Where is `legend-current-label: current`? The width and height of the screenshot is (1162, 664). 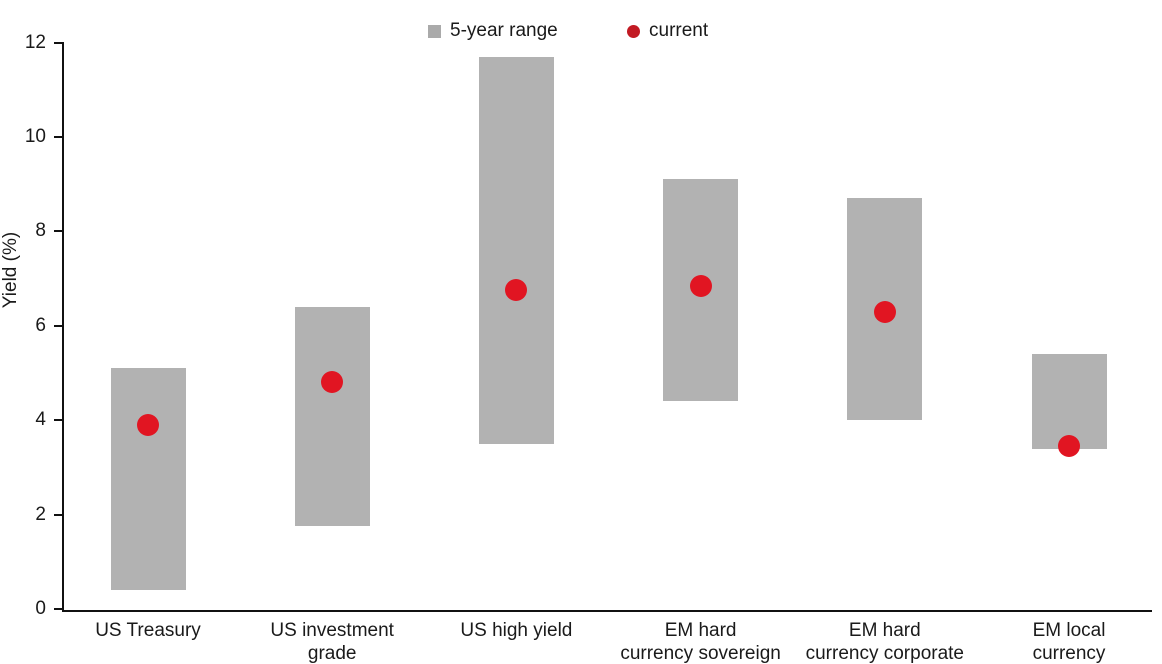 legend-current-label: current is located at coordinates (679, 30).